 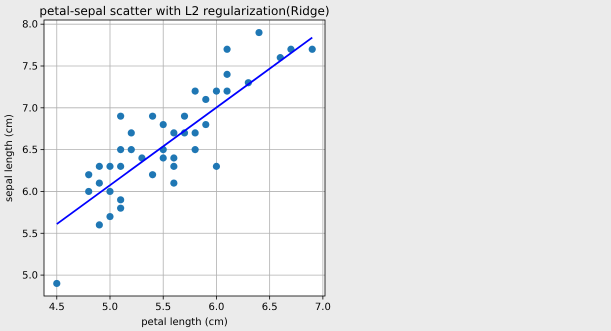 I want to click on y-tick-label: 5.0, so click(x=30, y=276).